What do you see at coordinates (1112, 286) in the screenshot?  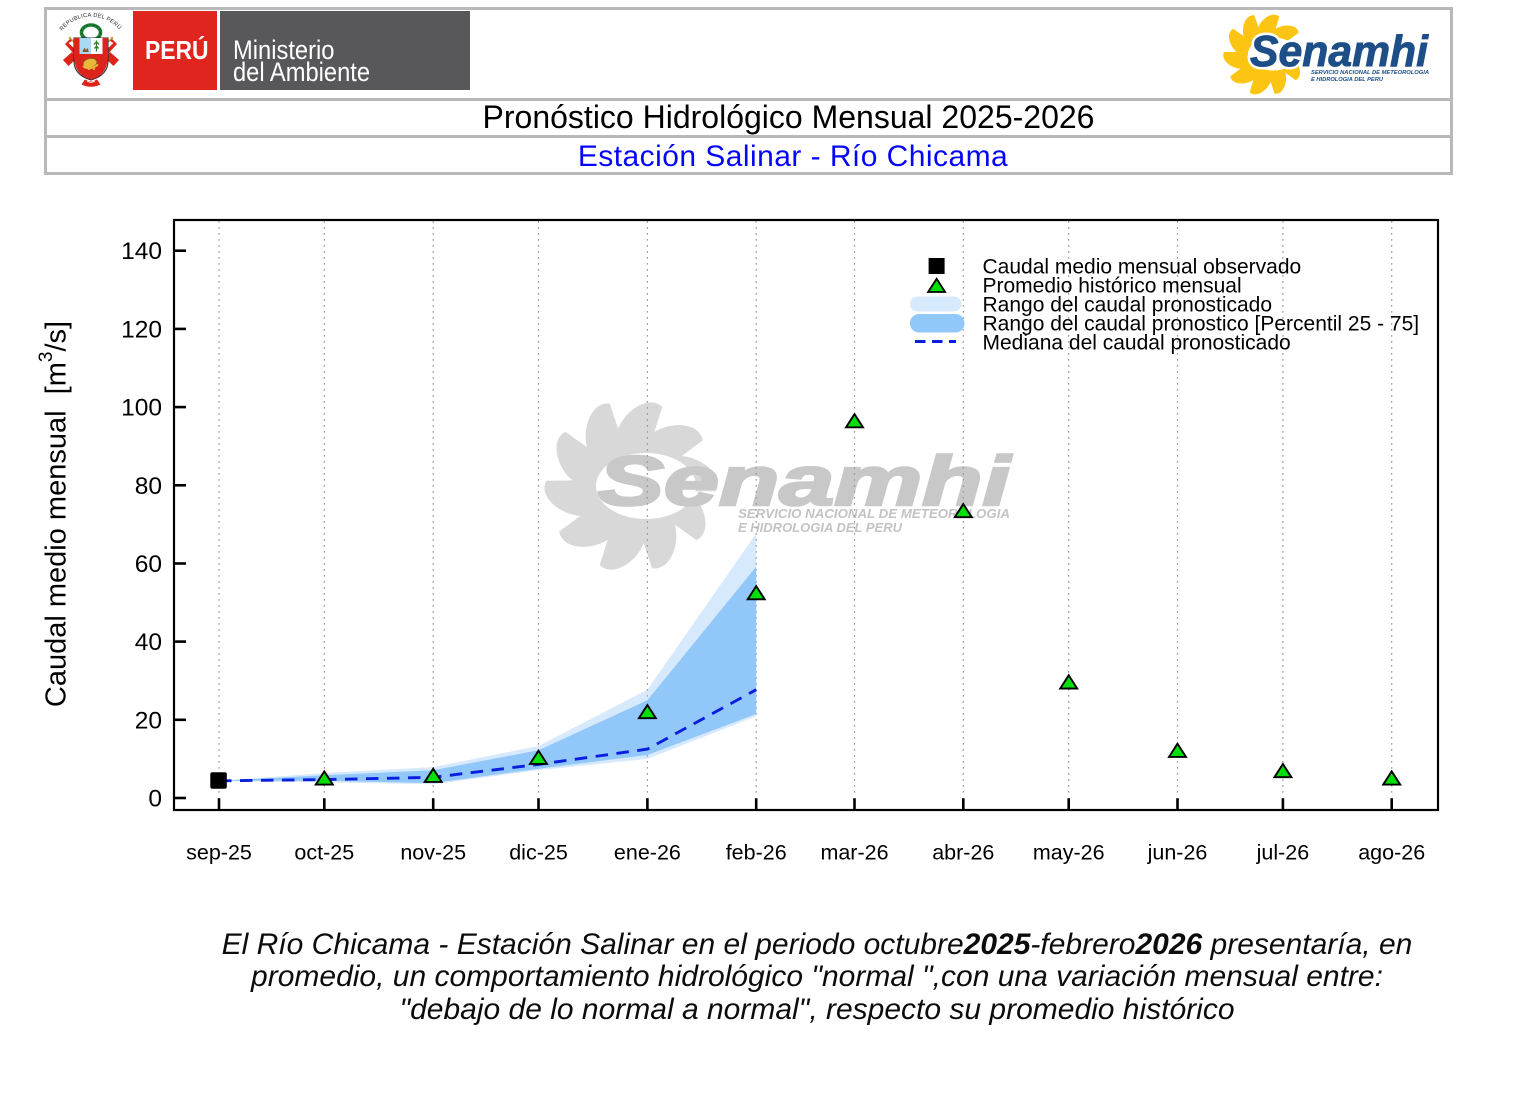 I see `svg-text: Promedio histórico mensual` at bounding box center [1112, 286].